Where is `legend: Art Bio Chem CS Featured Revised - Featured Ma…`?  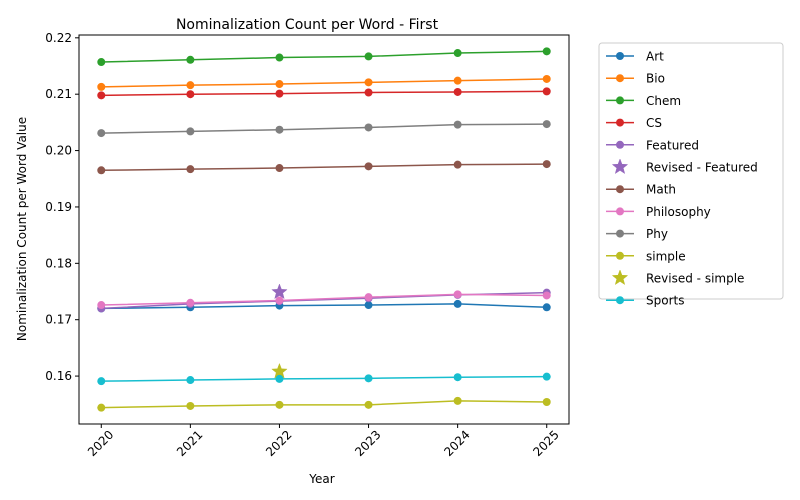 legend: Art Bio Chem CS Featured Revised - Featured Ma… is located at coordinates (691, 175).